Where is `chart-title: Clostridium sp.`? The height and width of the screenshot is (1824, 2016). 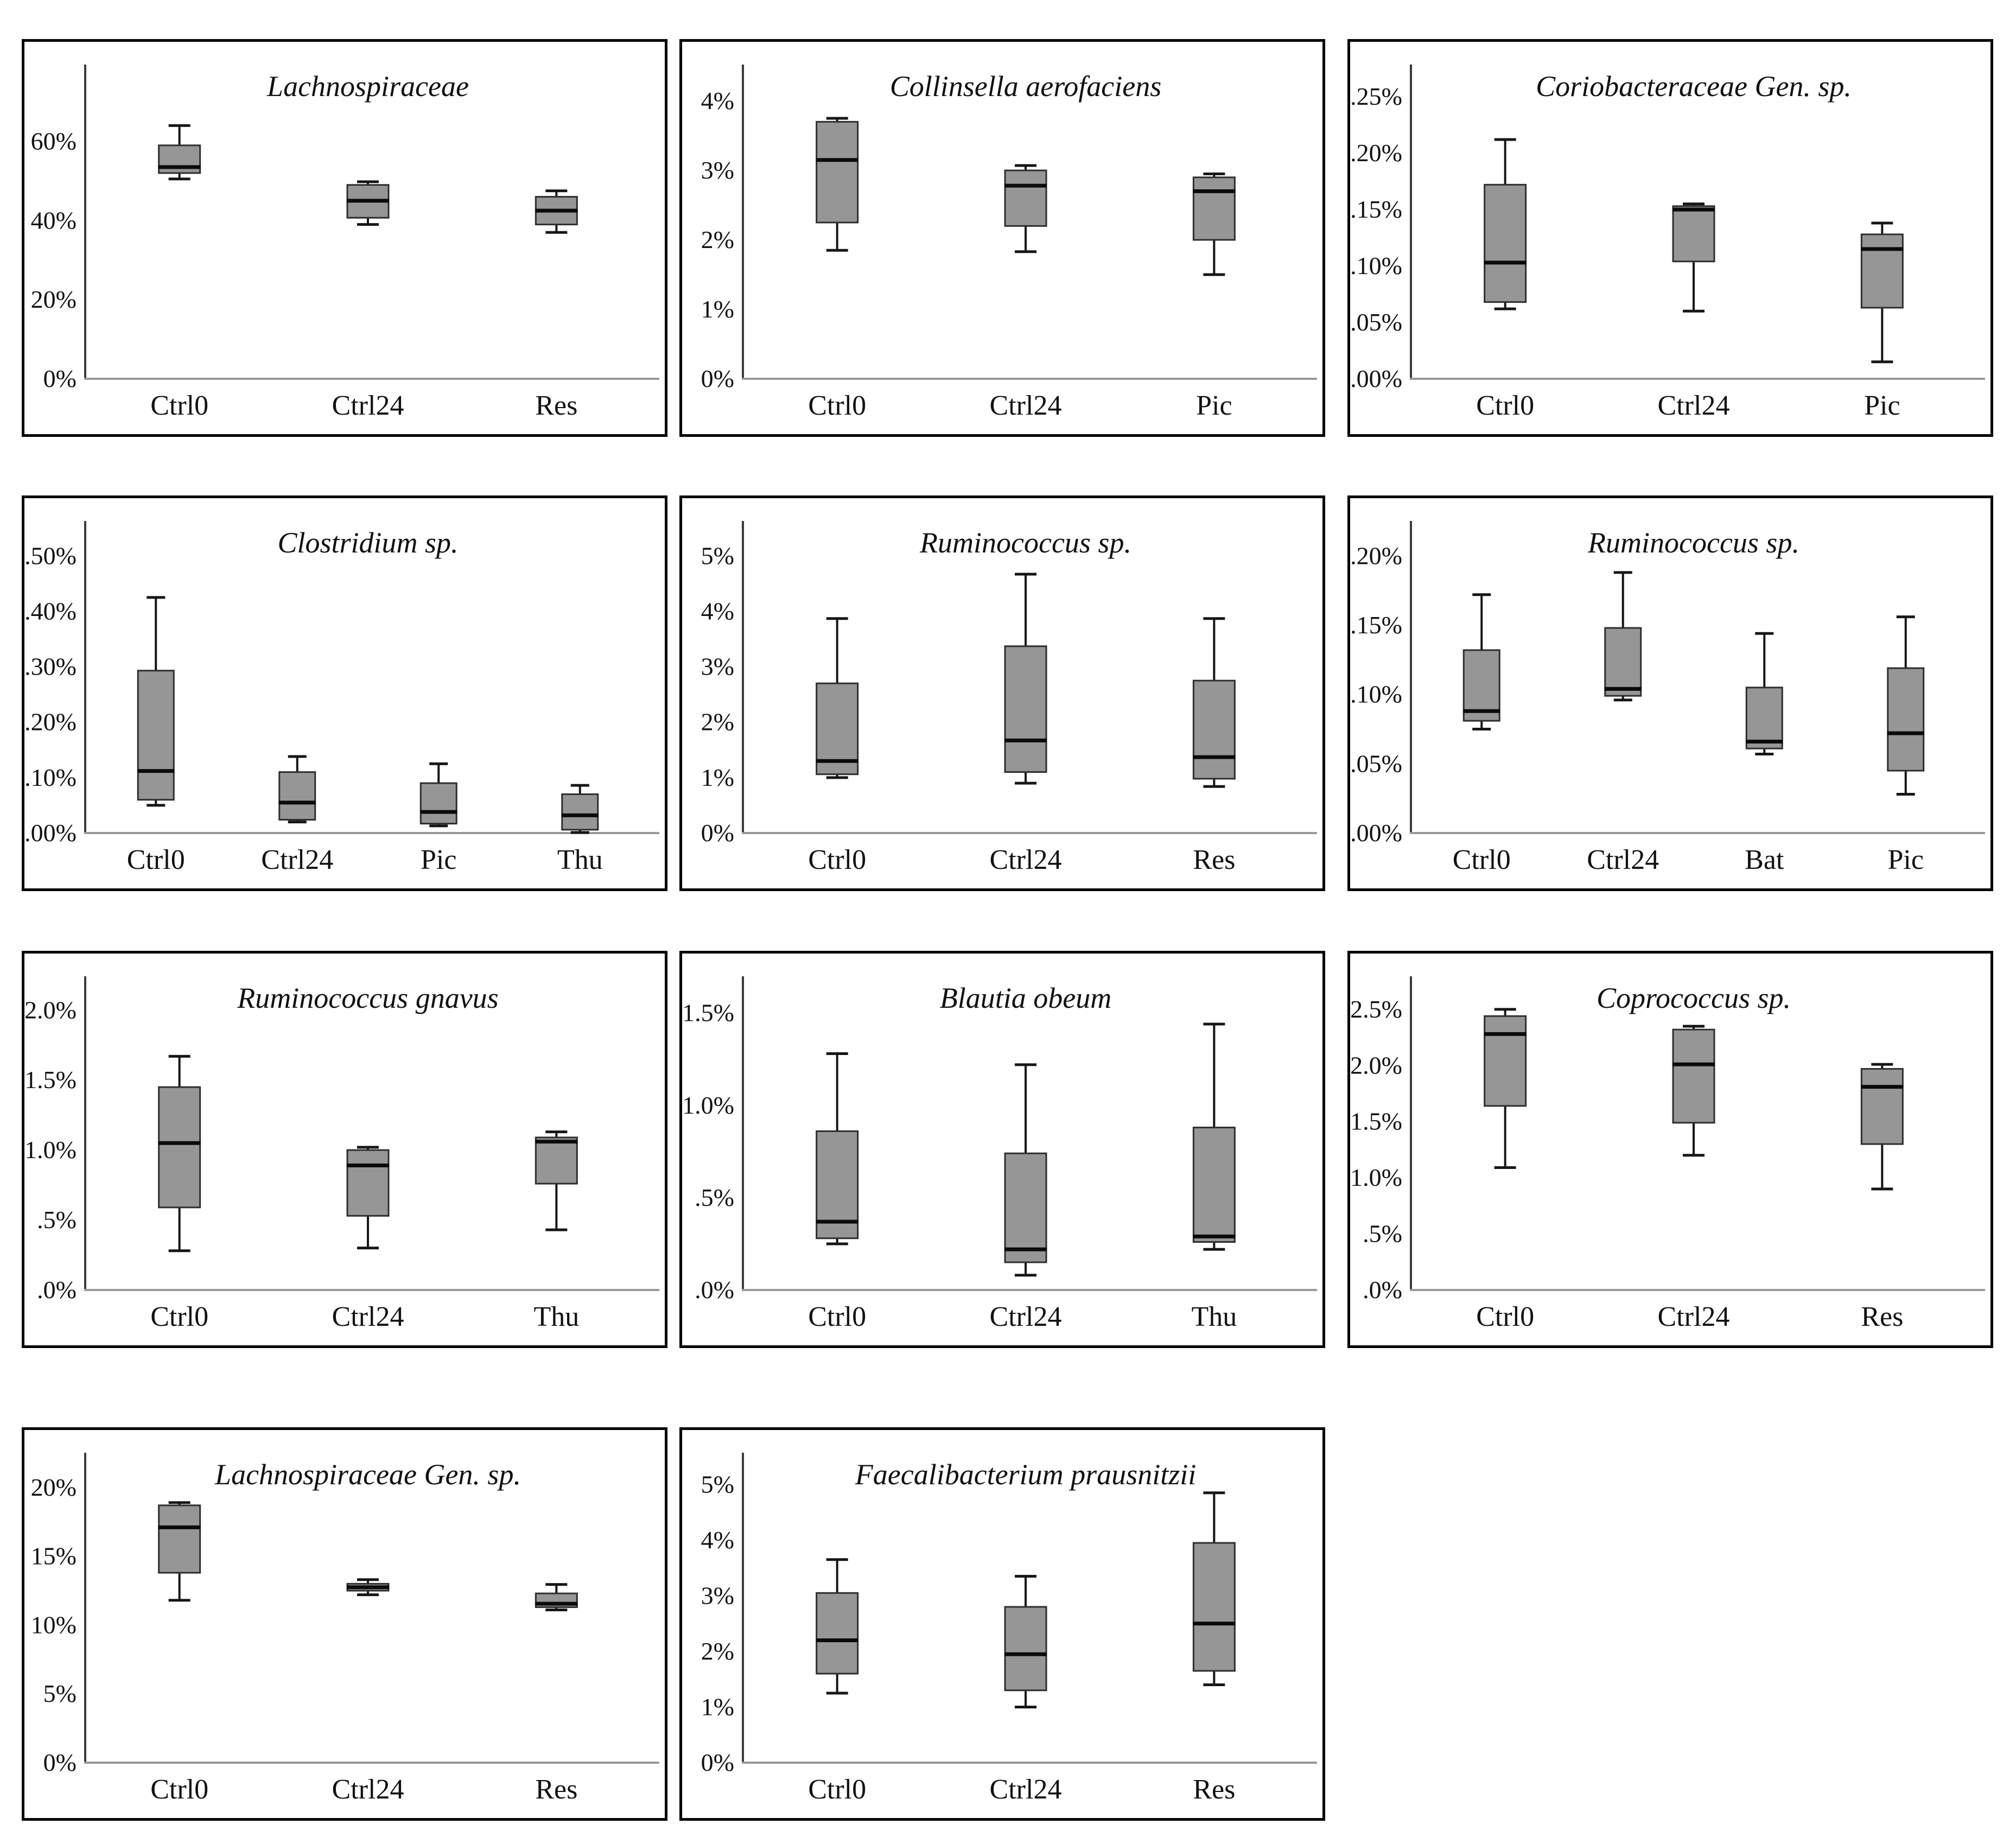 chart-title: Clostridium sp. is located at coordinates (367, 542).